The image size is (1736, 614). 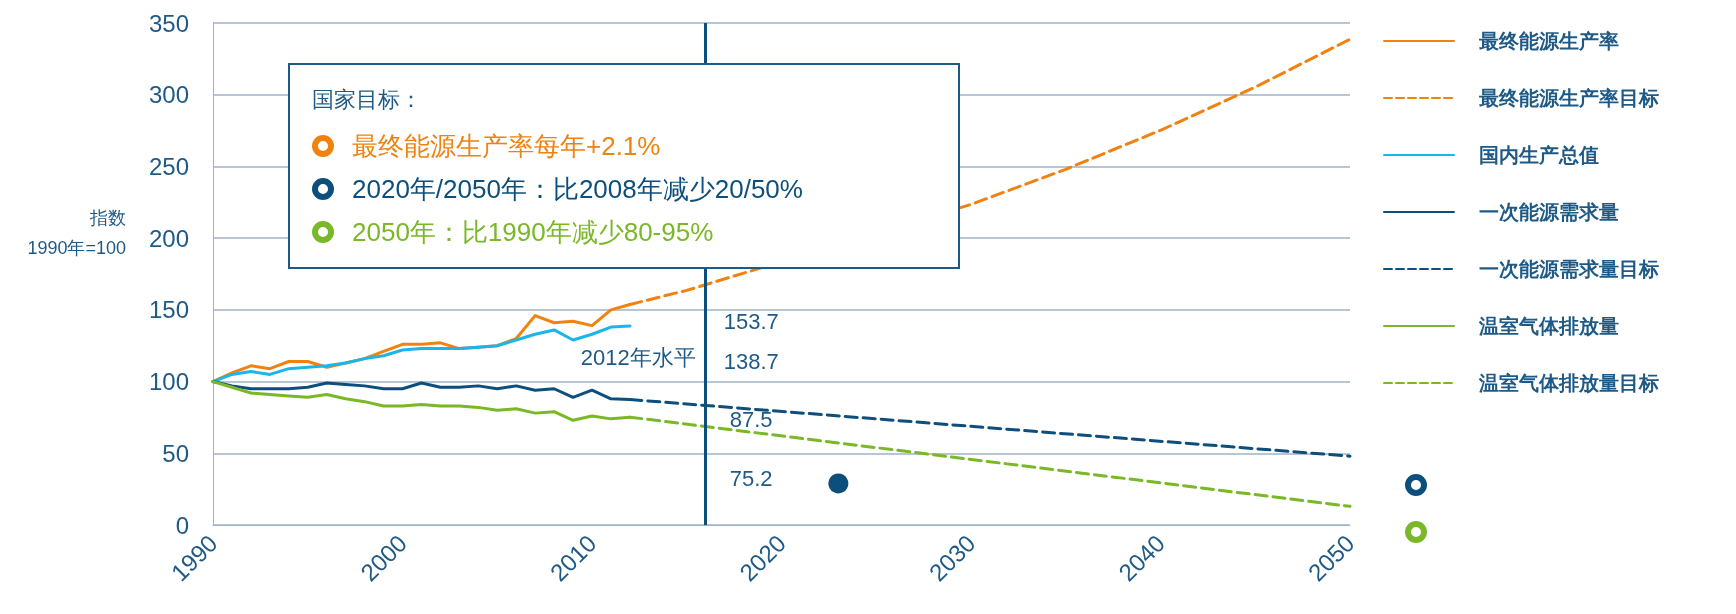 What do you see at coordinates (1548, 326) in the screenshot?
I see `legend-label: 温室气体排放量` at bounding box center [1548, 326].